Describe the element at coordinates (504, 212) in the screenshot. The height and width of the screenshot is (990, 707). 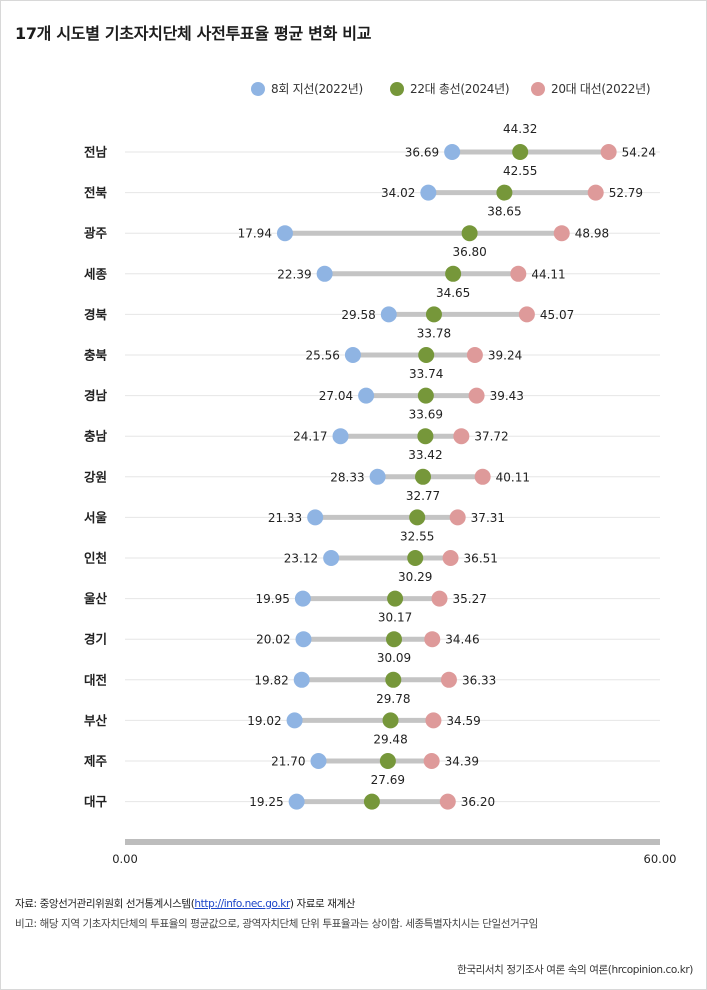
I see `value-label-general-2024-row-3: 38.65` at that location.